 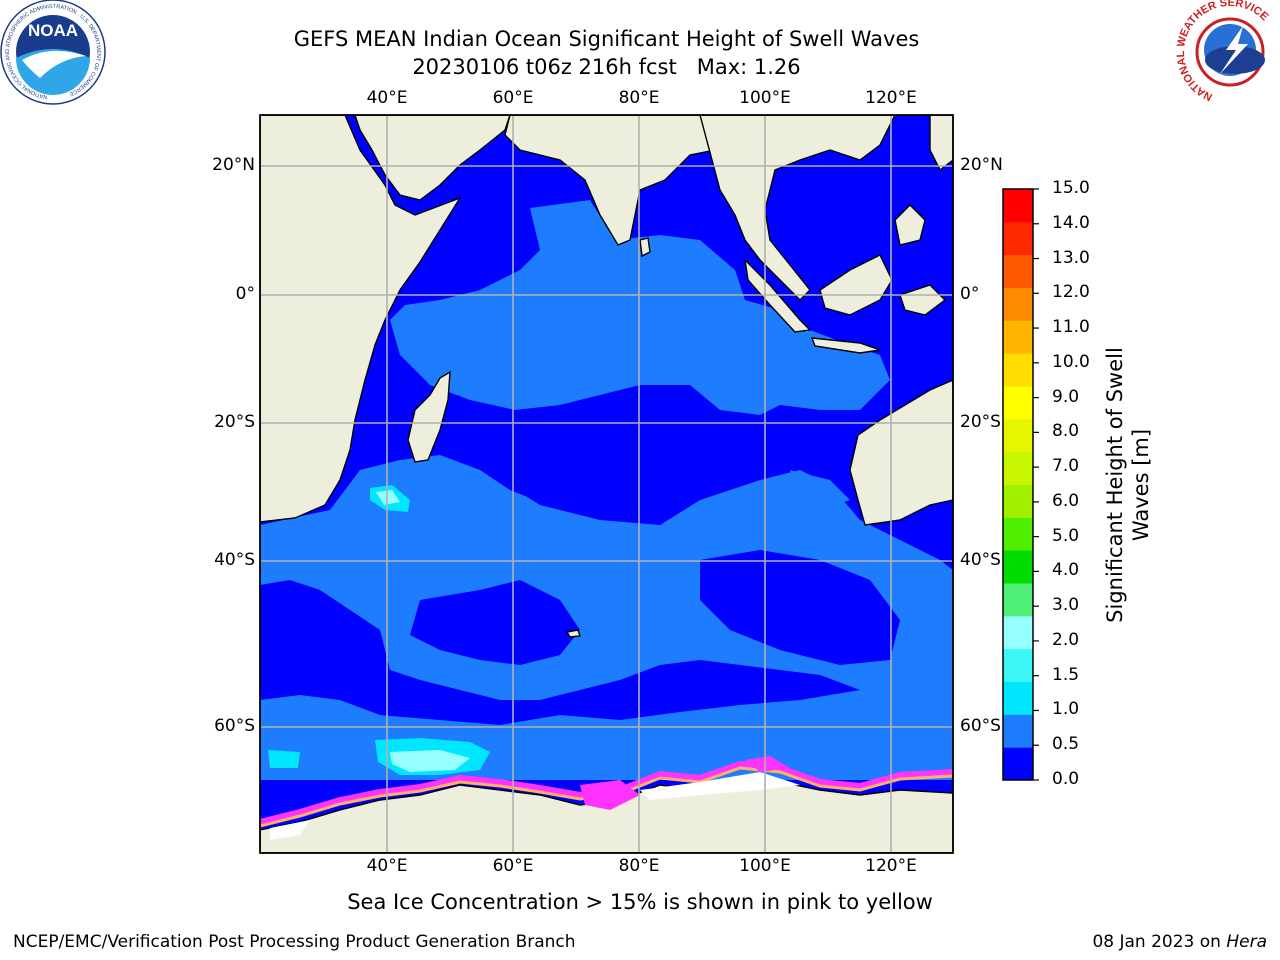 I want to click on colorbar-tick-label: 8.0, so click(x=1066, y=431).